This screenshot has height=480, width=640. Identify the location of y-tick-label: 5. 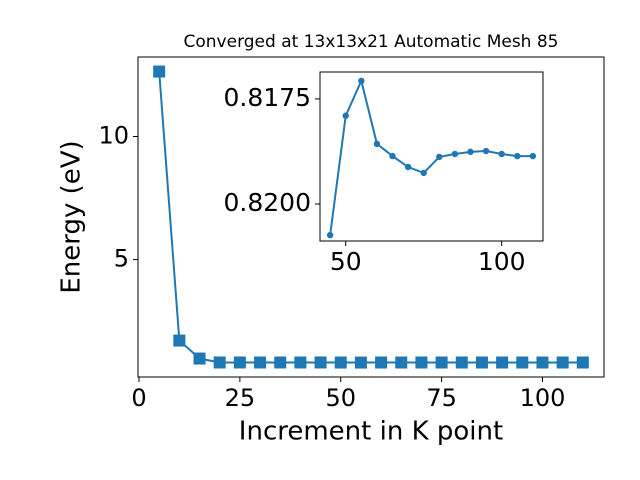
(121, 259).